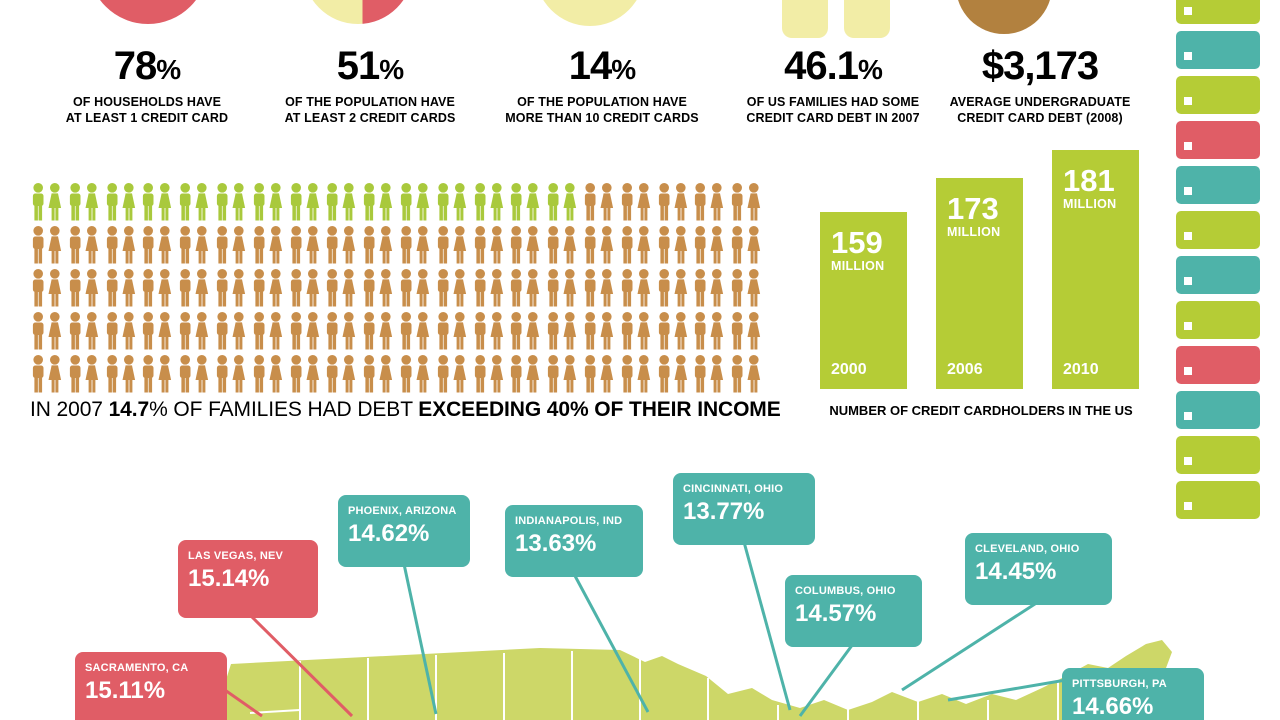  What do you see at coordinates (370, 66) in the screenshot?
I see `stat-value: 51%` at bounding box center [370, 66].